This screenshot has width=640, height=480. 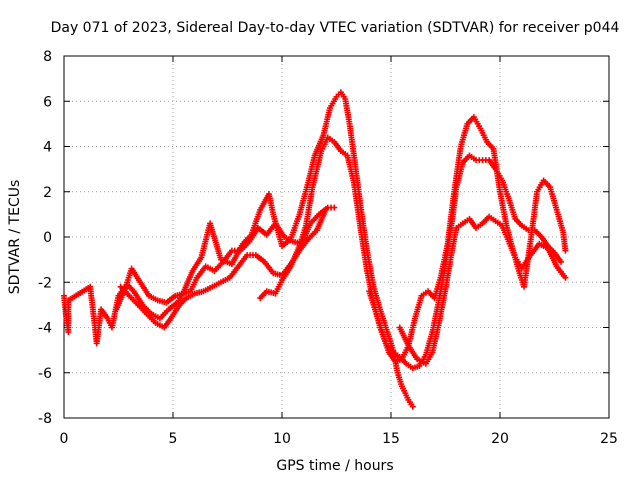 I want to click on y-tick-label: -2, so click(x=45, y=283).